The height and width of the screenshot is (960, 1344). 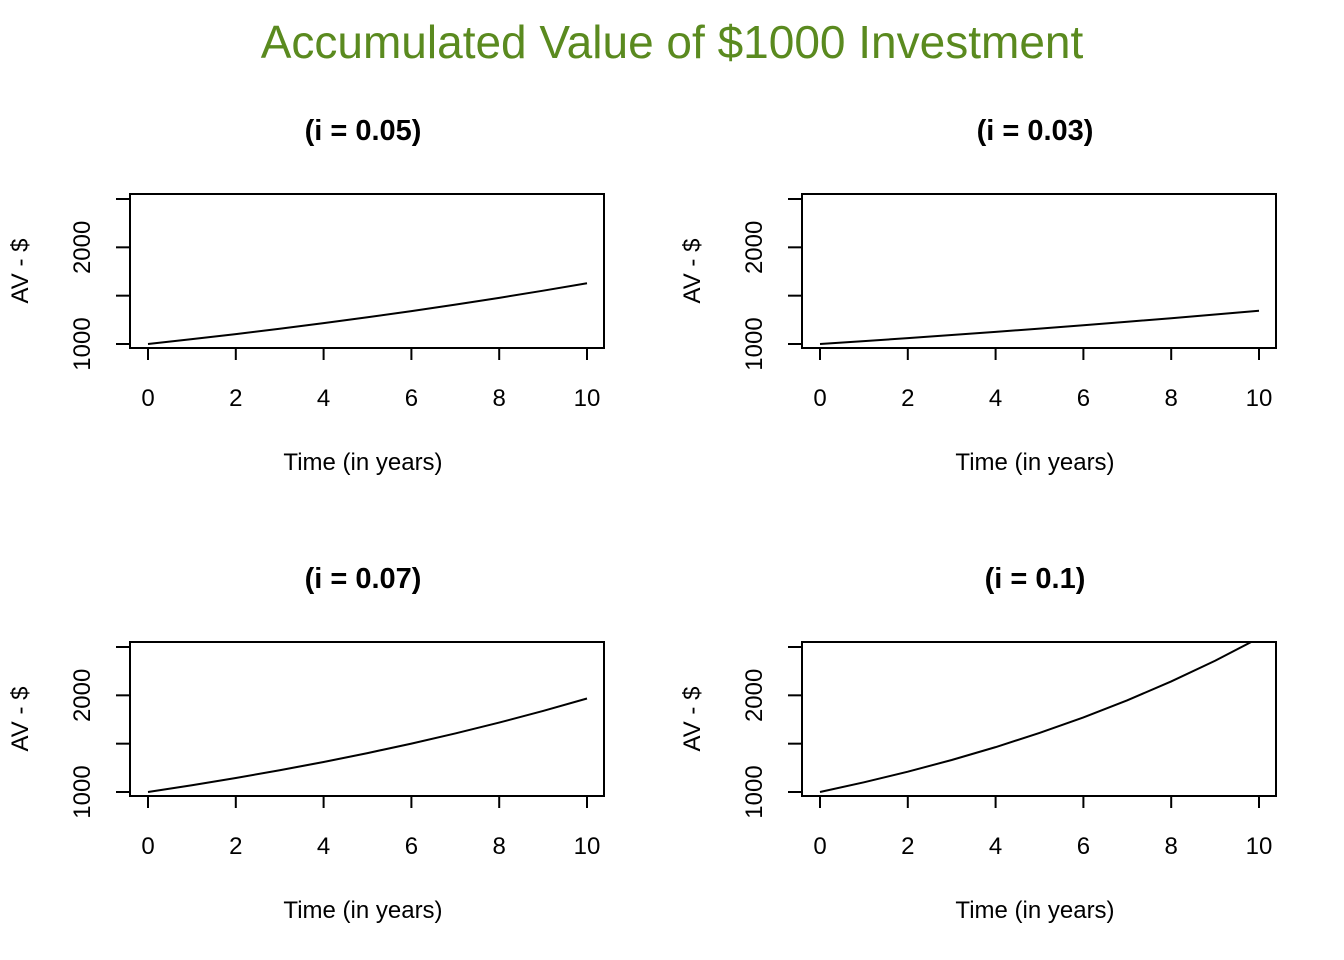 I want to click on panel-title: (i = 0.07), so click(x=363, y=579).